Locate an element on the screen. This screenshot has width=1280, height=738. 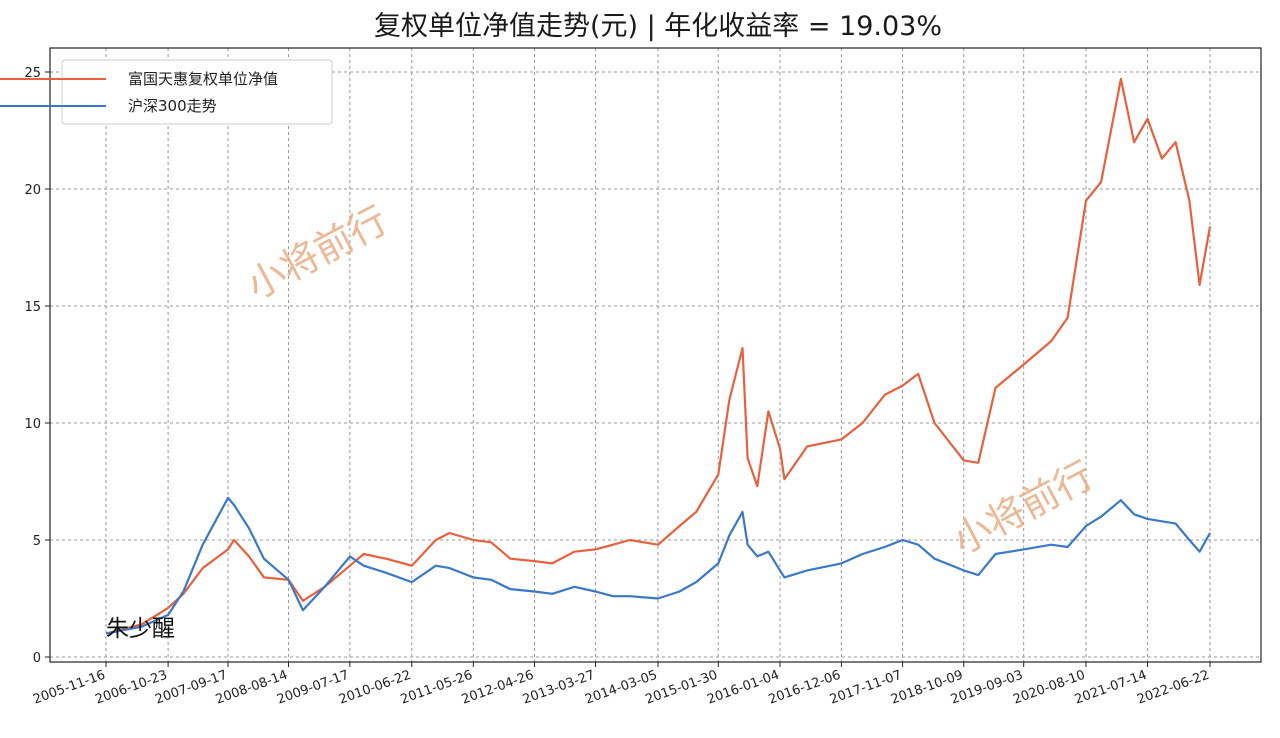
signature: 朱少醒 is located at coordinates (140, 629).